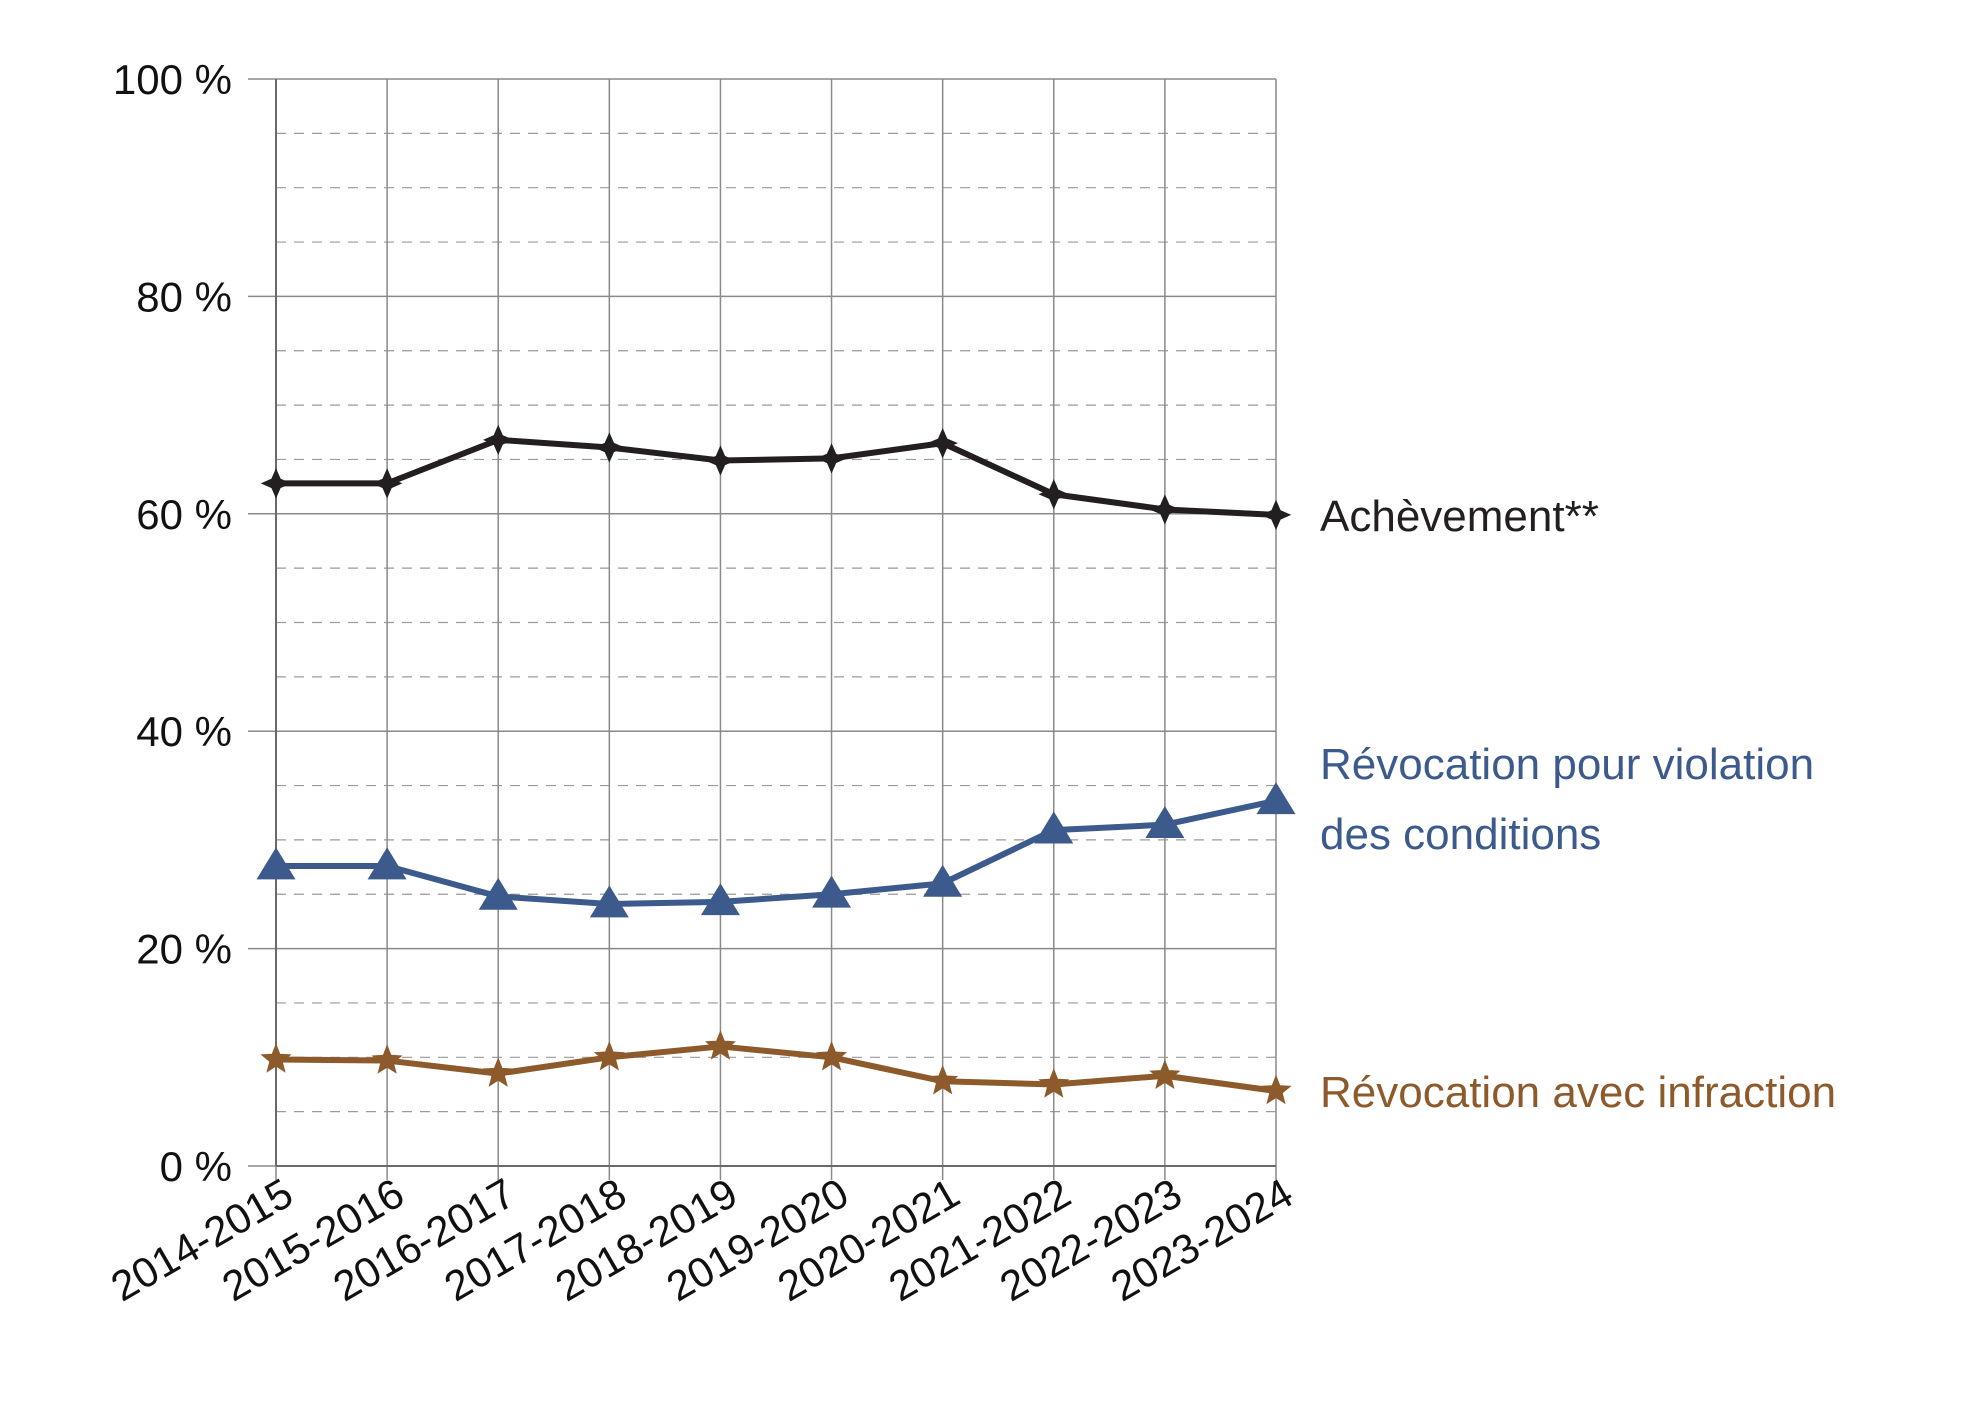  What do you see at coordinates (184, 949) in the screenshot?
I see `y-tick-label: 20 %` at bounding box center [184, 949].